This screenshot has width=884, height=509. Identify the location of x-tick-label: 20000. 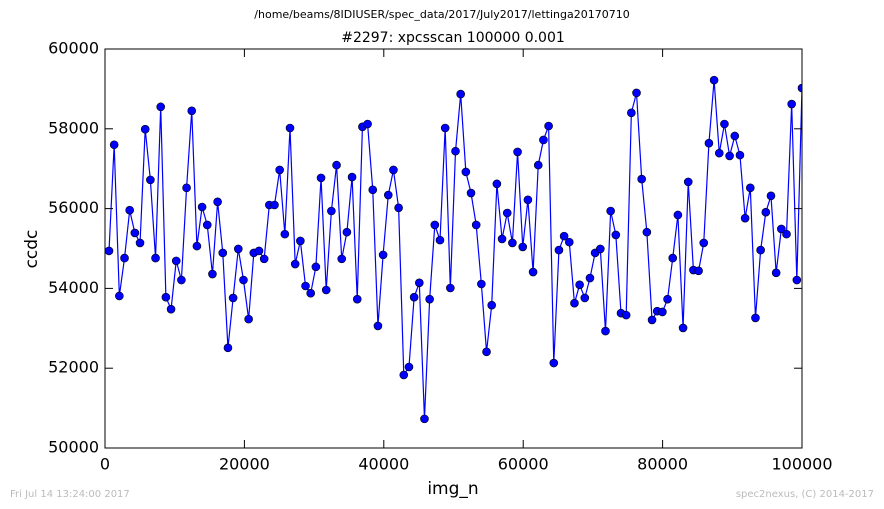
(244, 464).